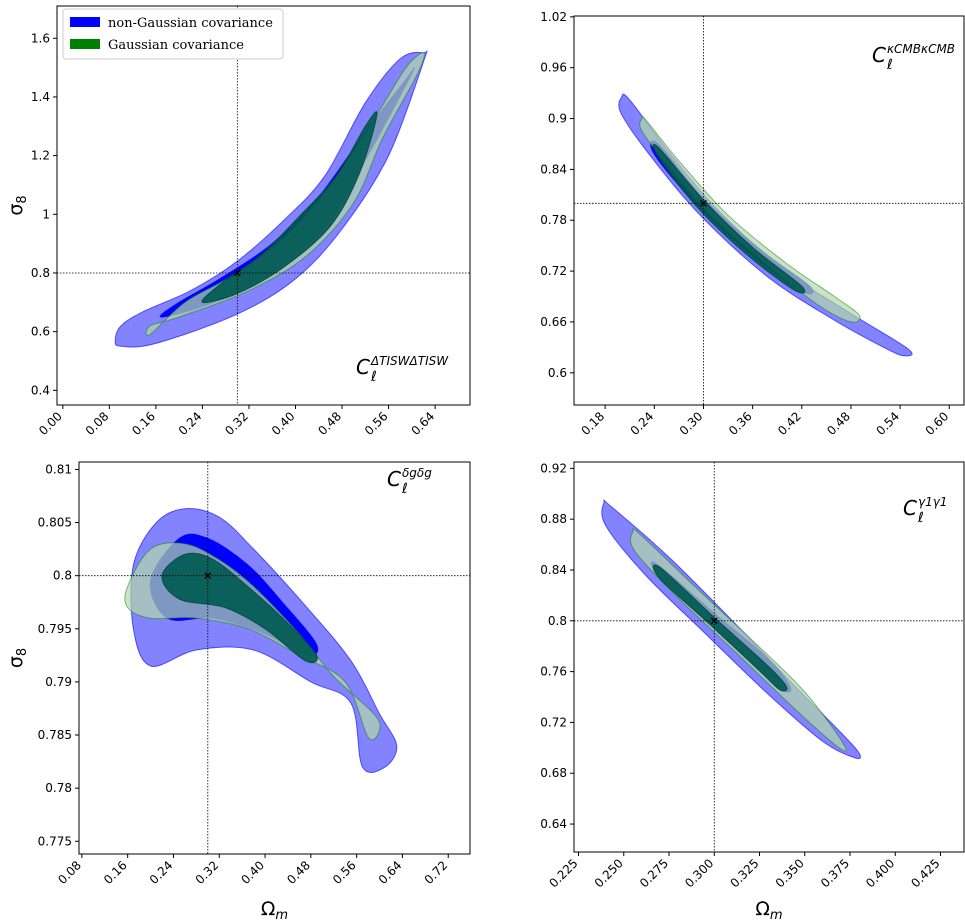 The height and width of the screenshot is (920, 965). What do you see at coordinates (436, 872) in the screenshot?
I see `x-tick-label: 0.72` at bounding box center [436, 872].